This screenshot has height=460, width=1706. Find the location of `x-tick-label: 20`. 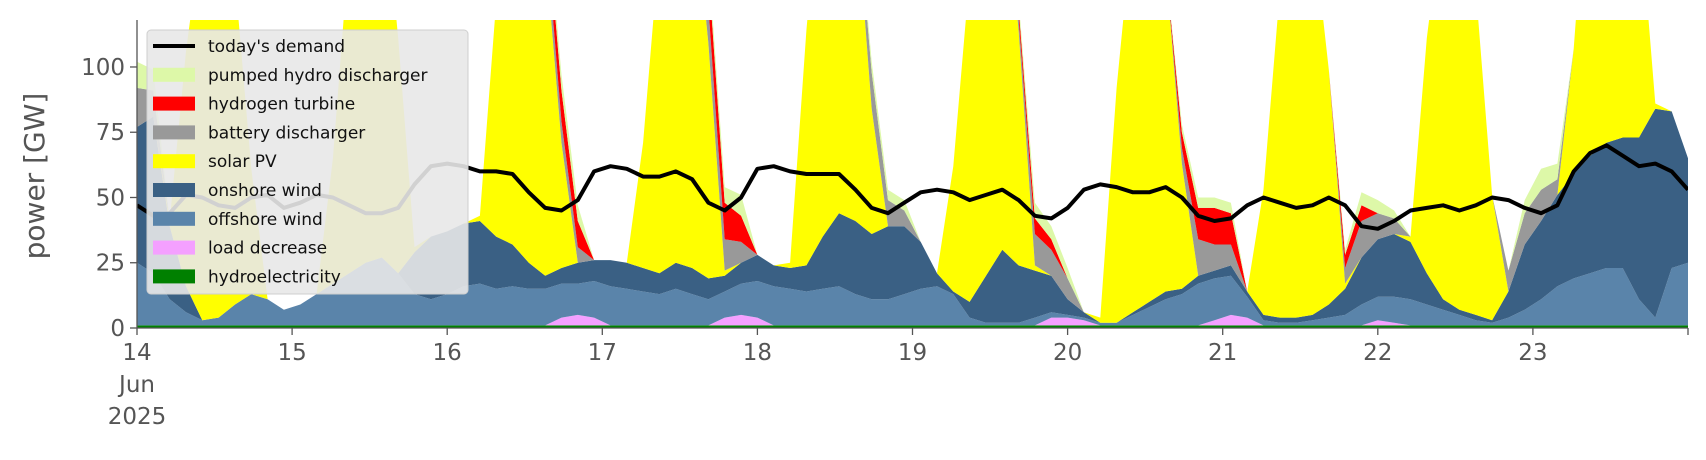

x-tick-label: 20 is located at coordinates (1067, 353).